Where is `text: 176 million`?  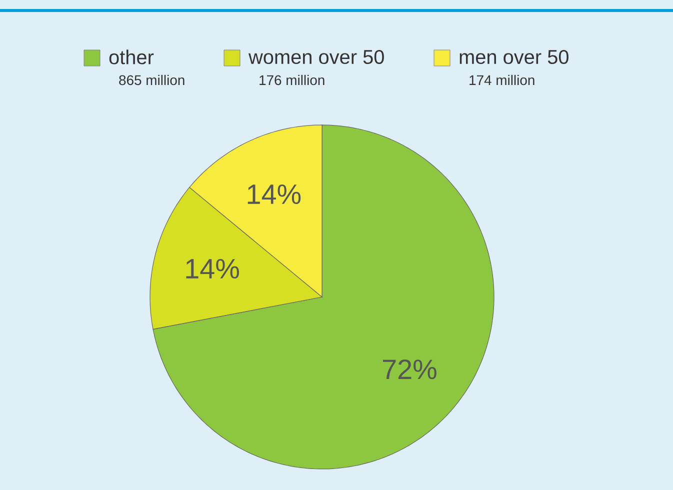 text: 176 million is located at coordinates (292, 80).